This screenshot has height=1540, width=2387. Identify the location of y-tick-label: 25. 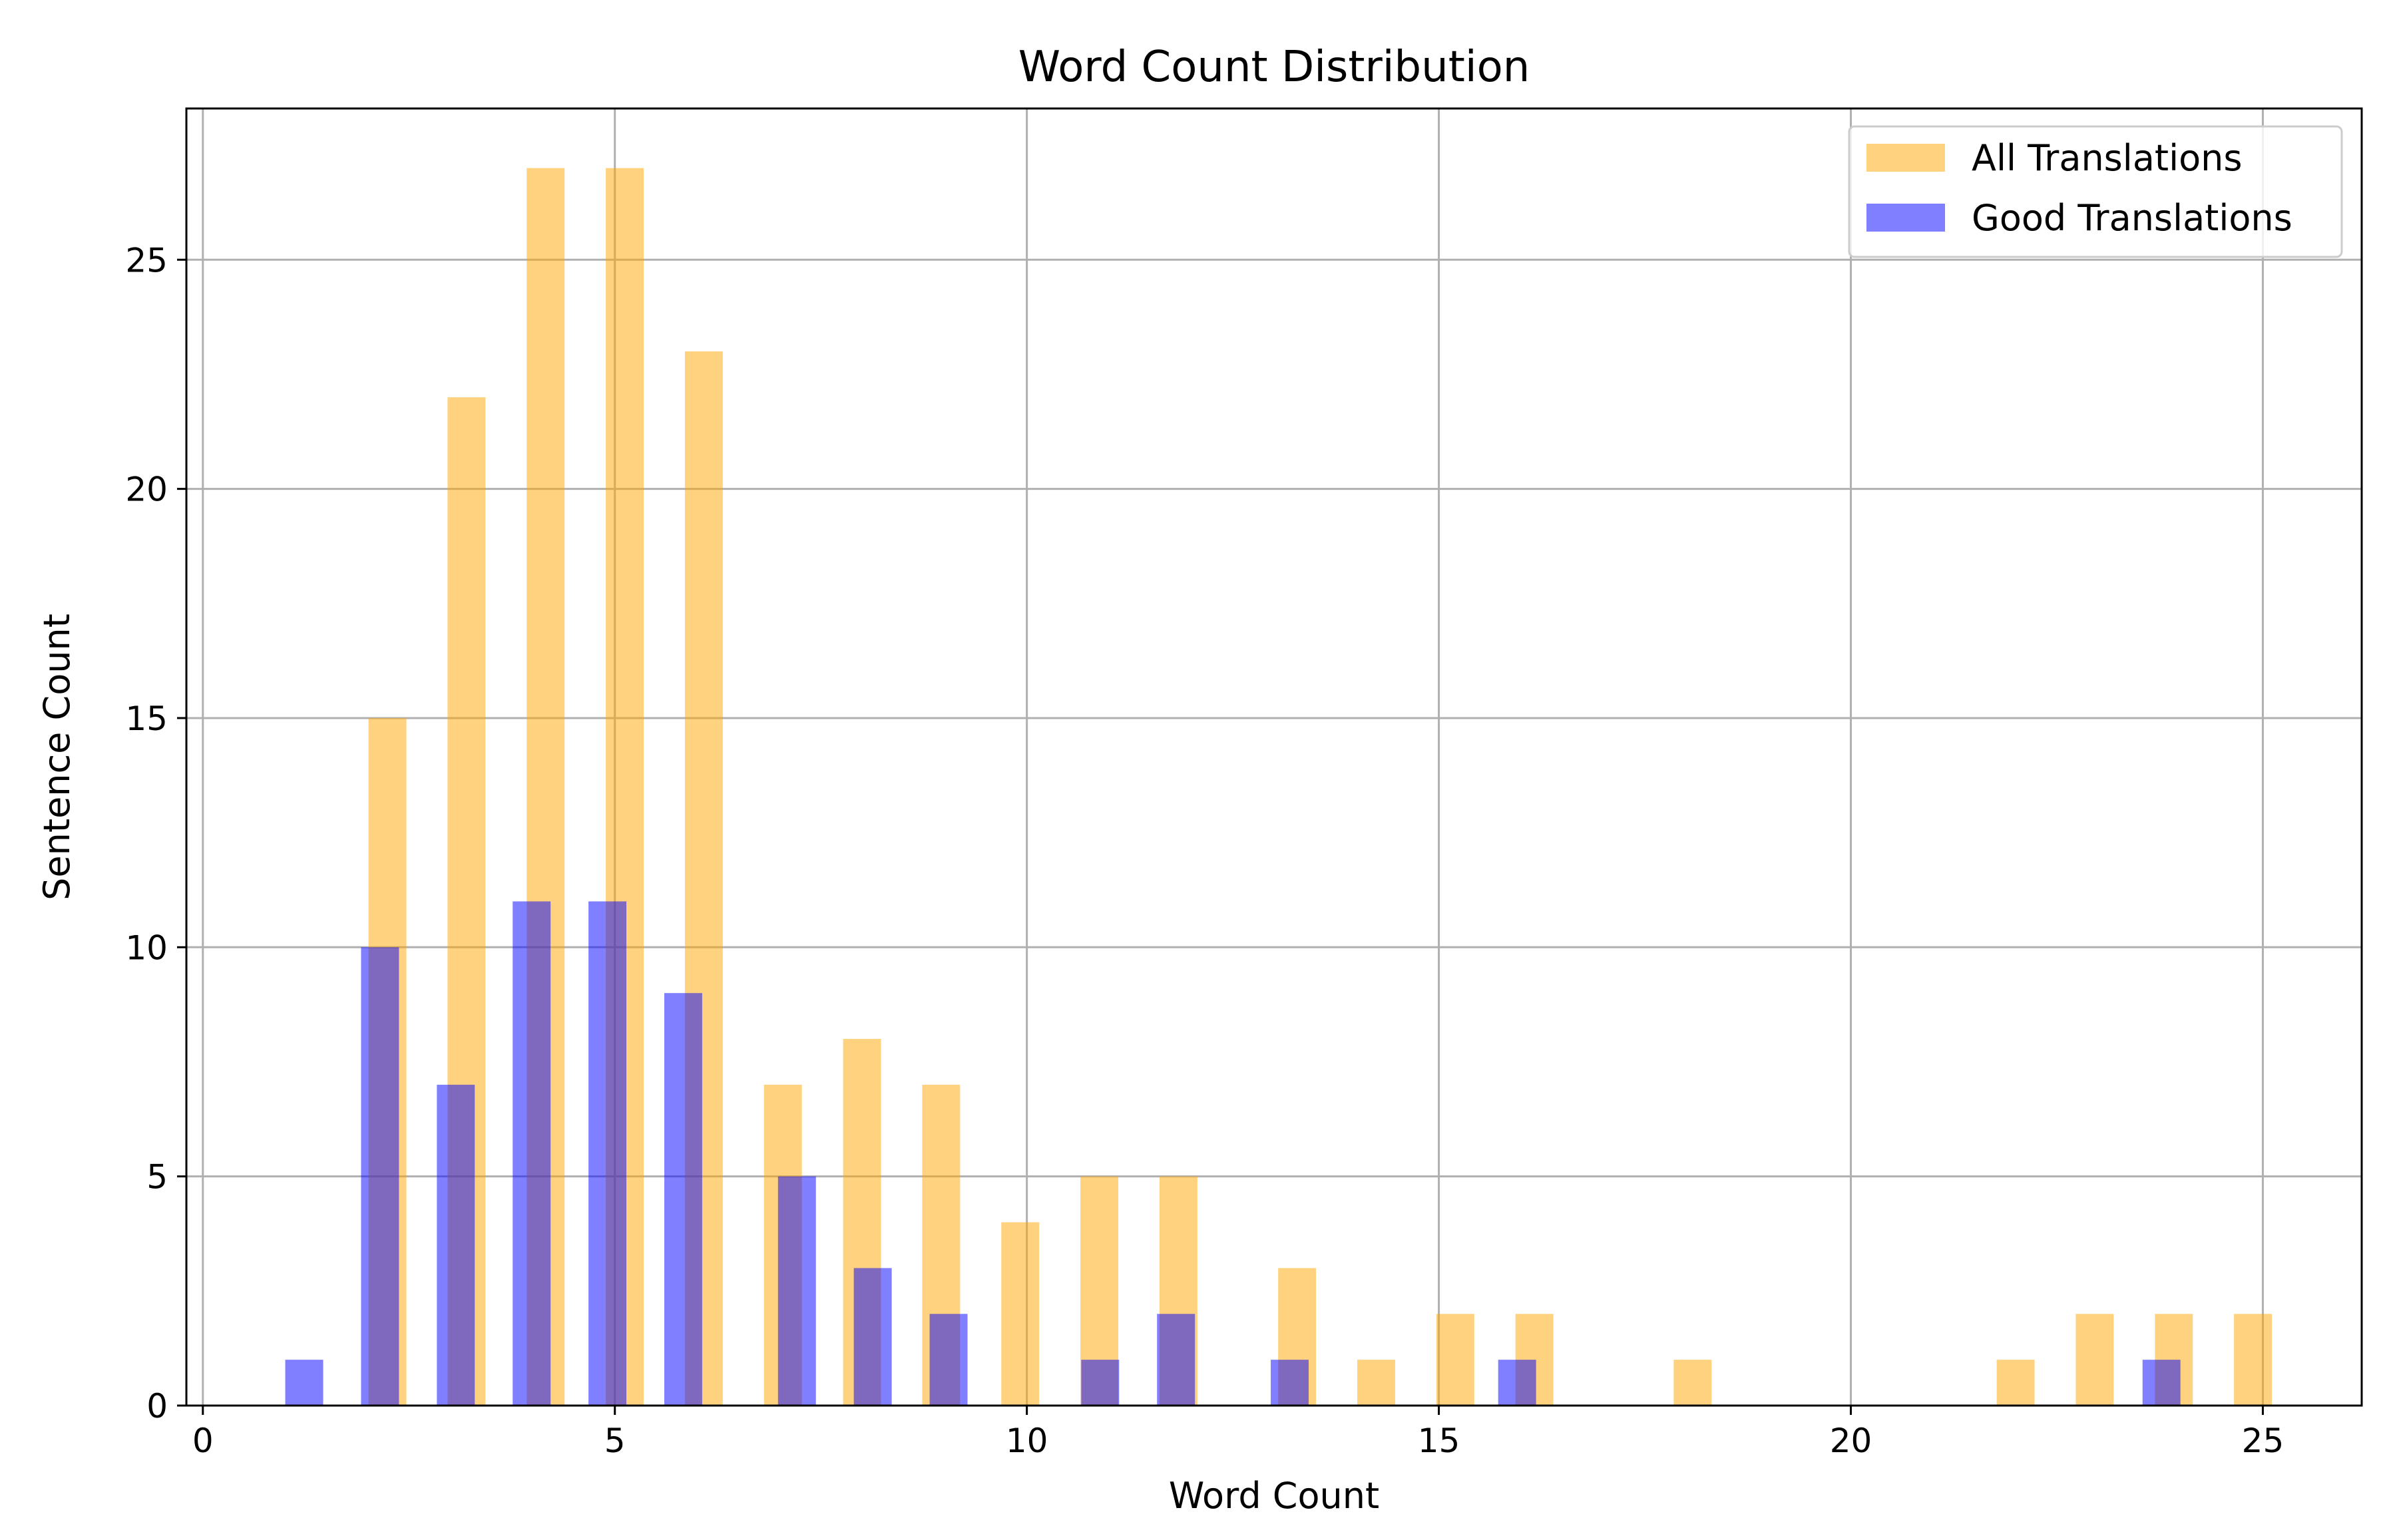
(146, 260).